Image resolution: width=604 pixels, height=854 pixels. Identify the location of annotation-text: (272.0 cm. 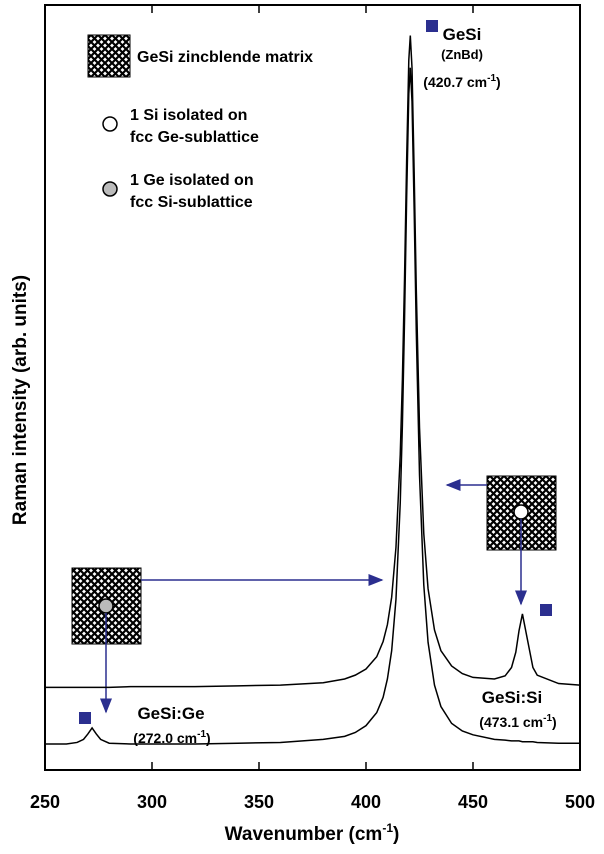
(165, 738).